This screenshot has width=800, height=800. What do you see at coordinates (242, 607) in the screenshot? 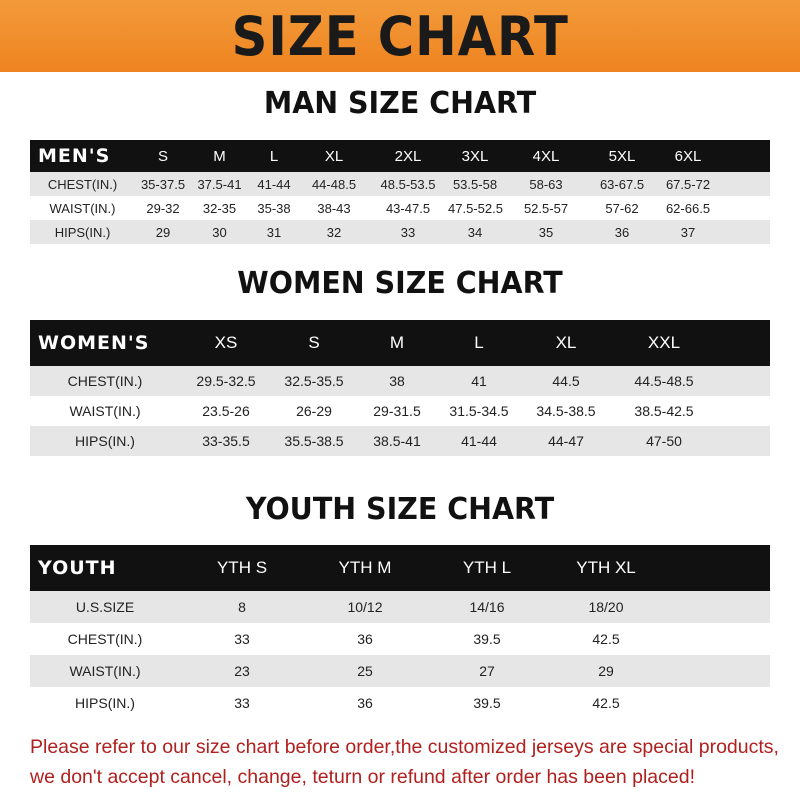
I see `table-cell: 8` at bounding box center [242, 607].